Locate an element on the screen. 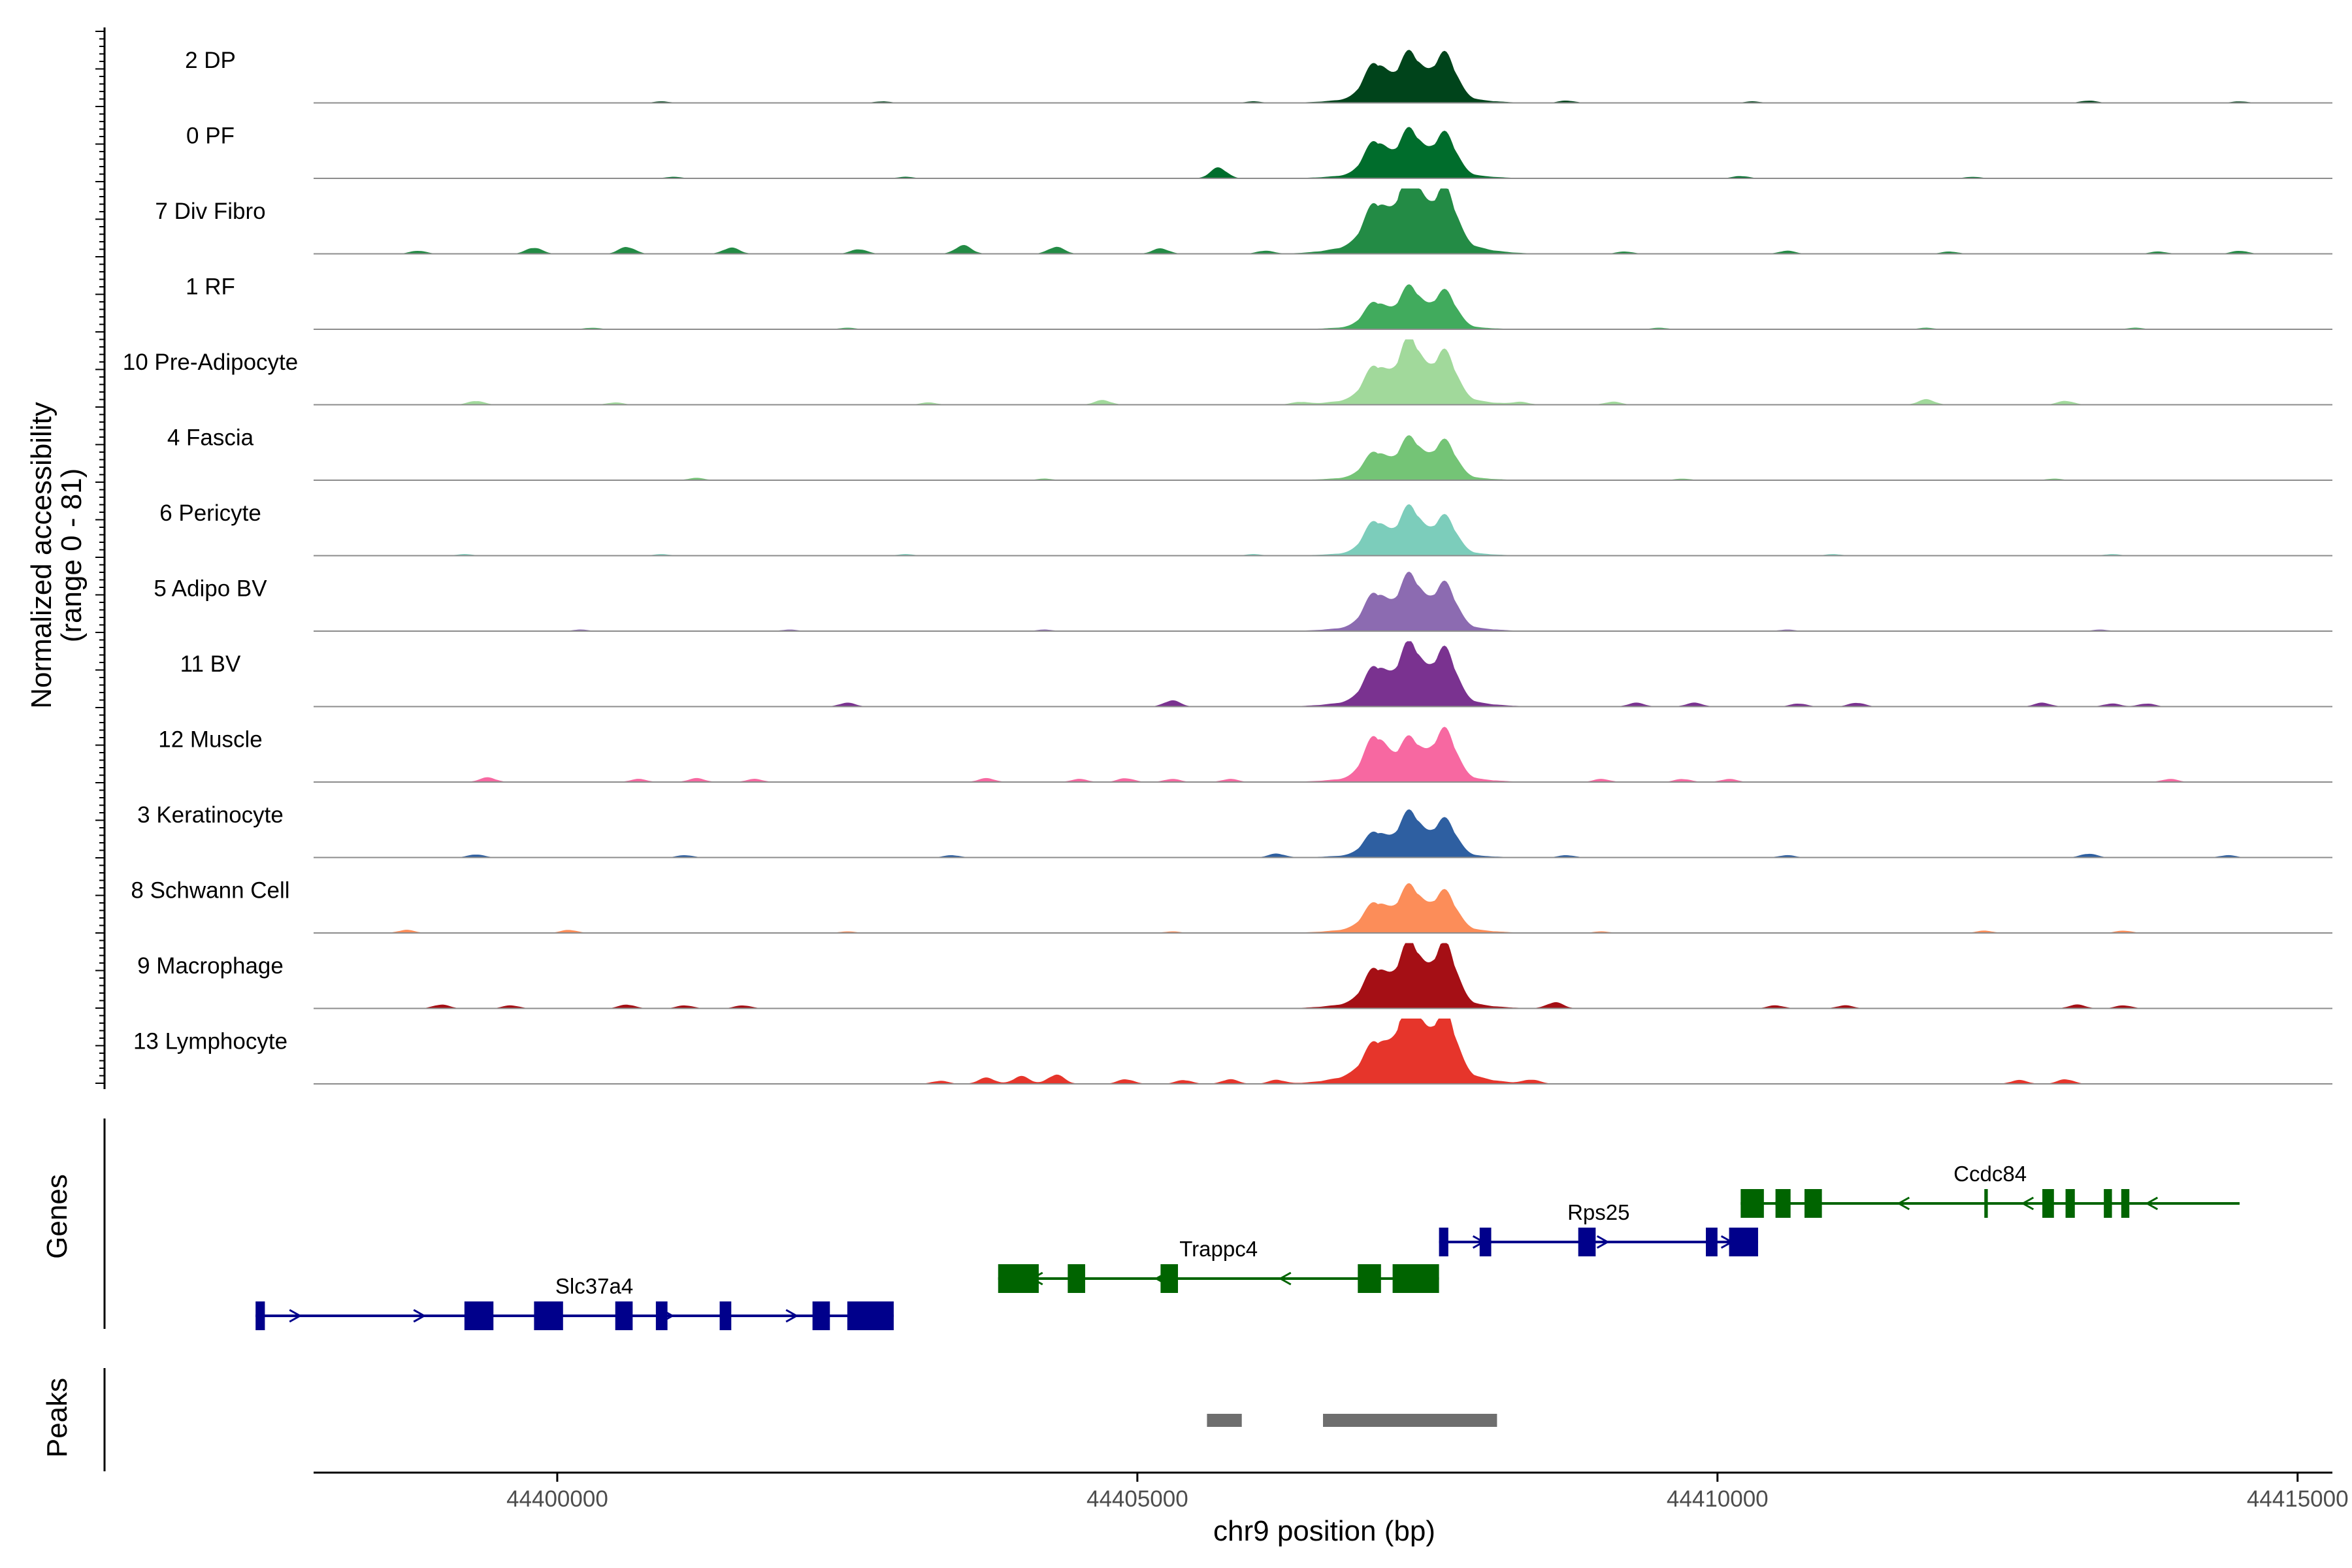 The image size is (2352, 1568). gene-label: Rps25 is located at coordinates (1598, 1212).